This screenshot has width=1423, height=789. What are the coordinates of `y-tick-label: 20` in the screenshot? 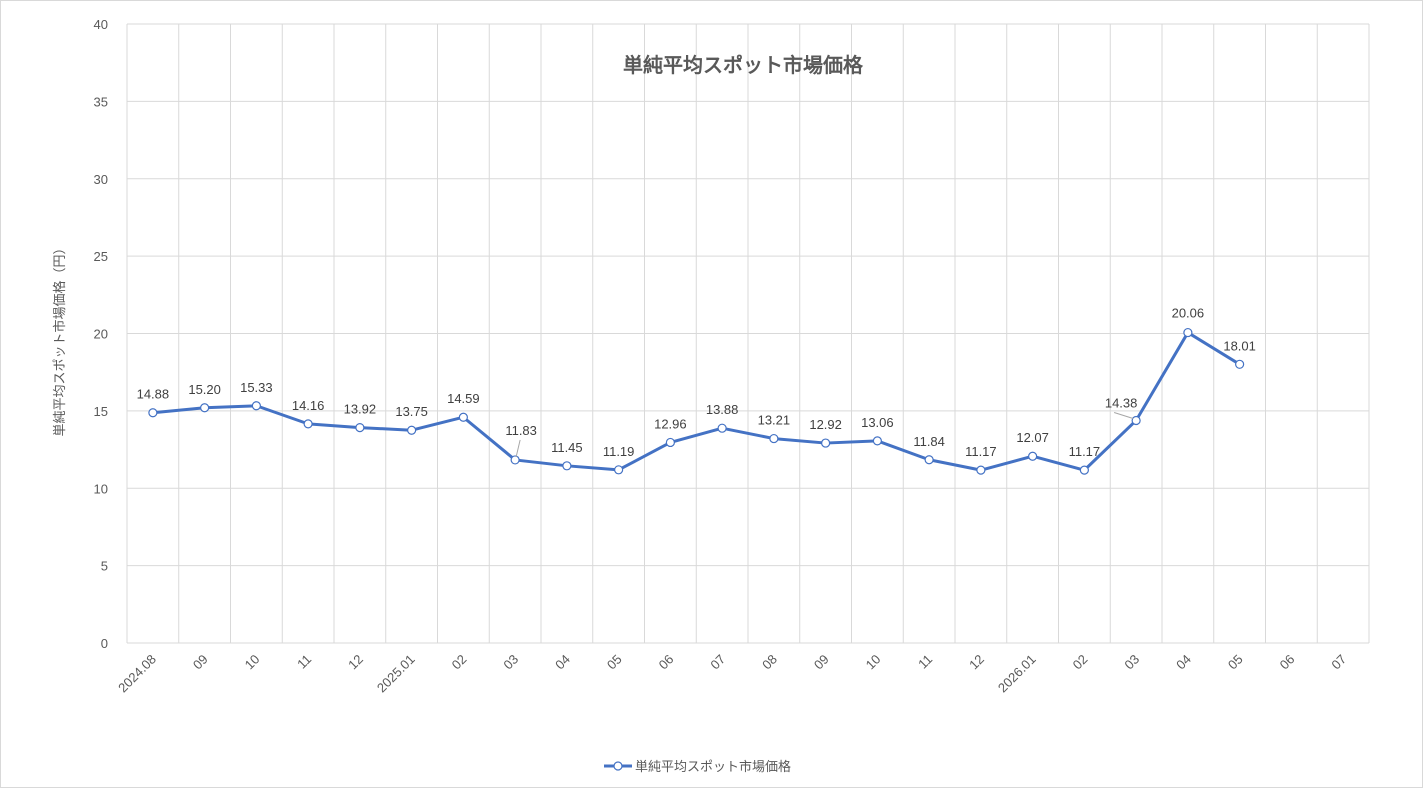 It's located at (101, 334).